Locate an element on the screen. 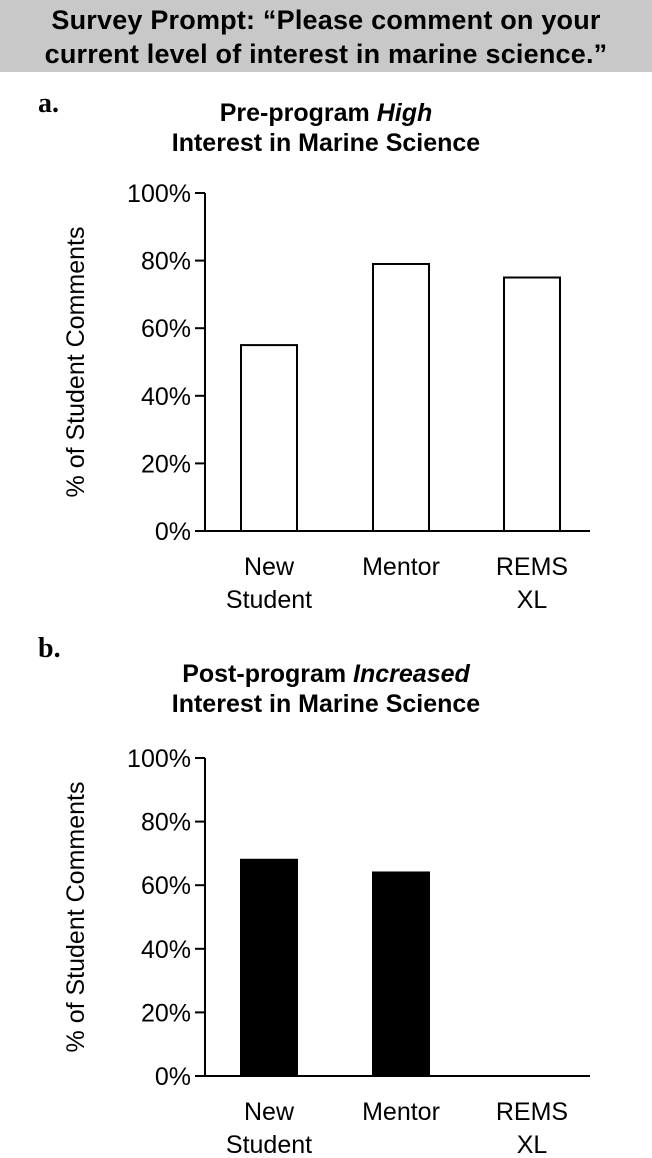  chart-title-a-prefix: Pre-program is located at coordinates (298, 113).